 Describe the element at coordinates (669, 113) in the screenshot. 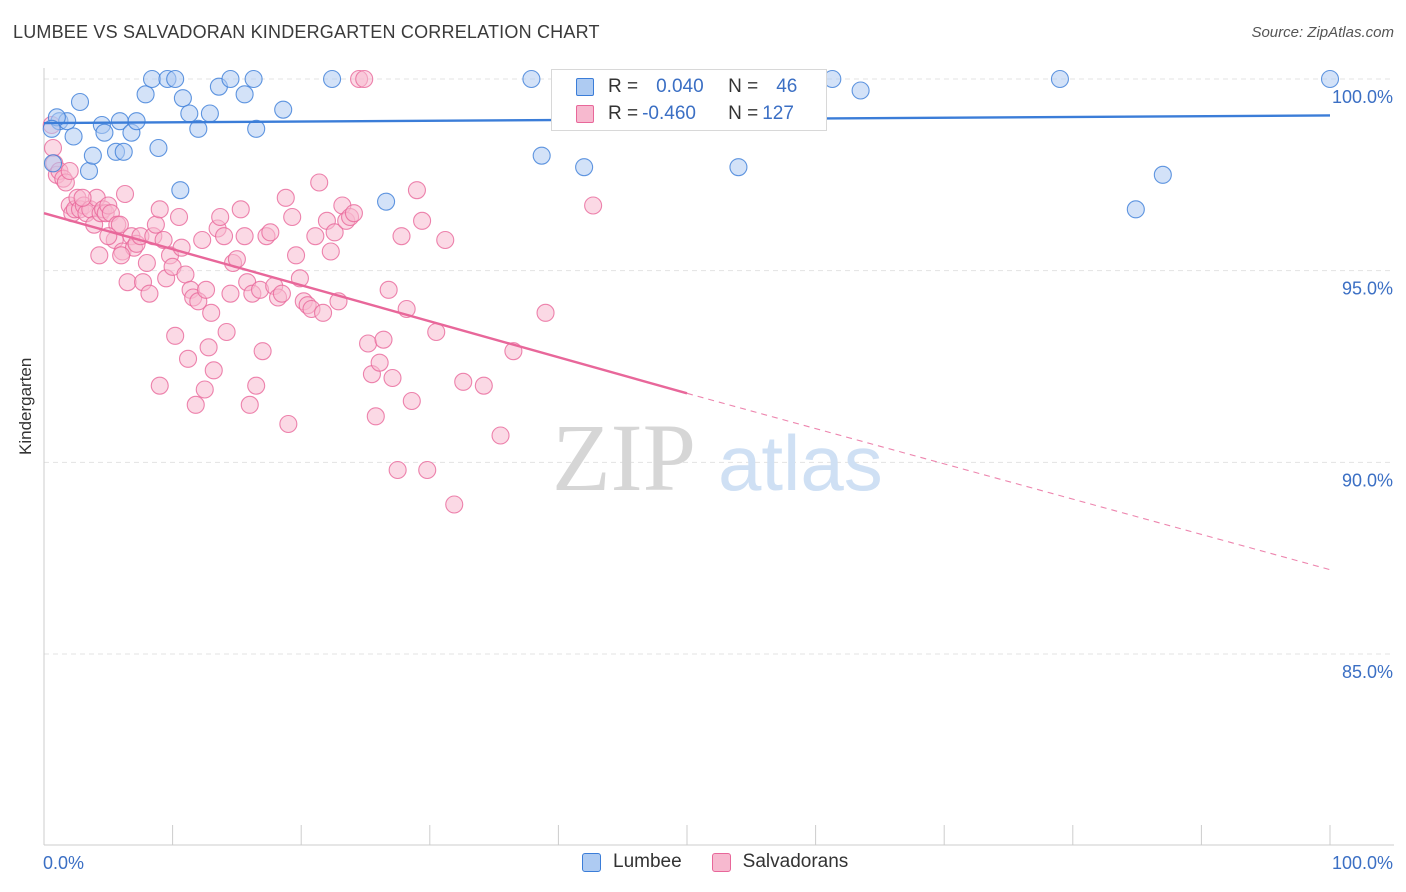

I see `legend-r-value: -0.460` at that location.